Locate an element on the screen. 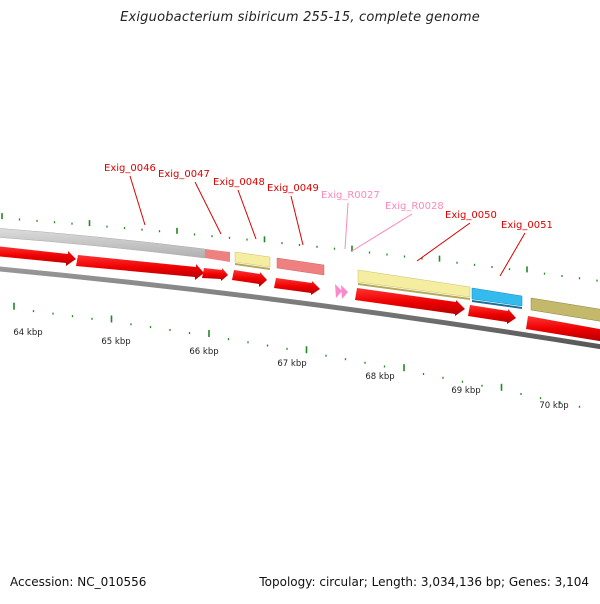 The image size is (600, 604). ruler-label-69kbp: 69 kbp is located at coordinates (465, 391).